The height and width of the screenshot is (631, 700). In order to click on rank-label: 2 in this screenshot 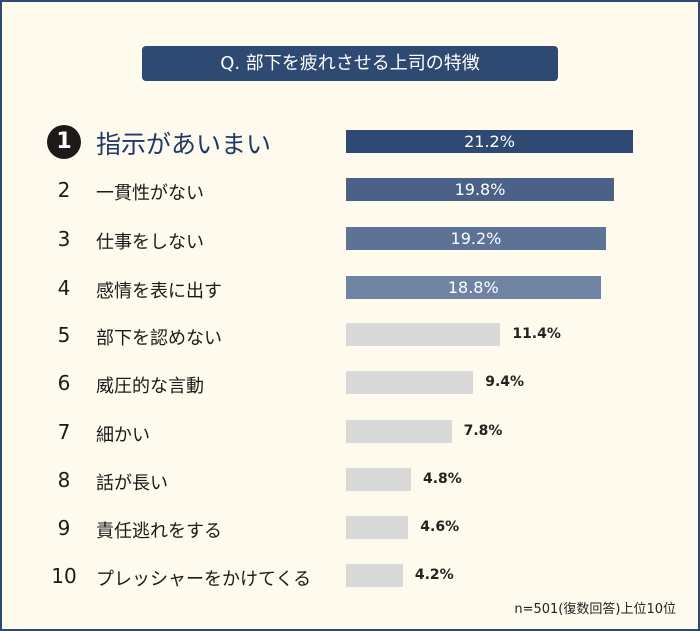, I will do `click(64, 190)`.